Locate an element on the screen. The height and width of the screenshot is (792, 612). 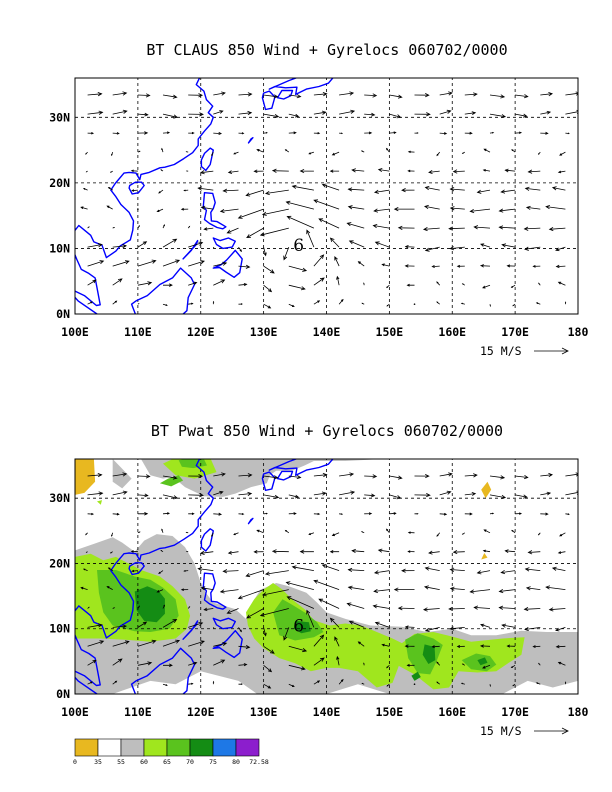
coastline-shikoku is located at coordinates (285, 475).